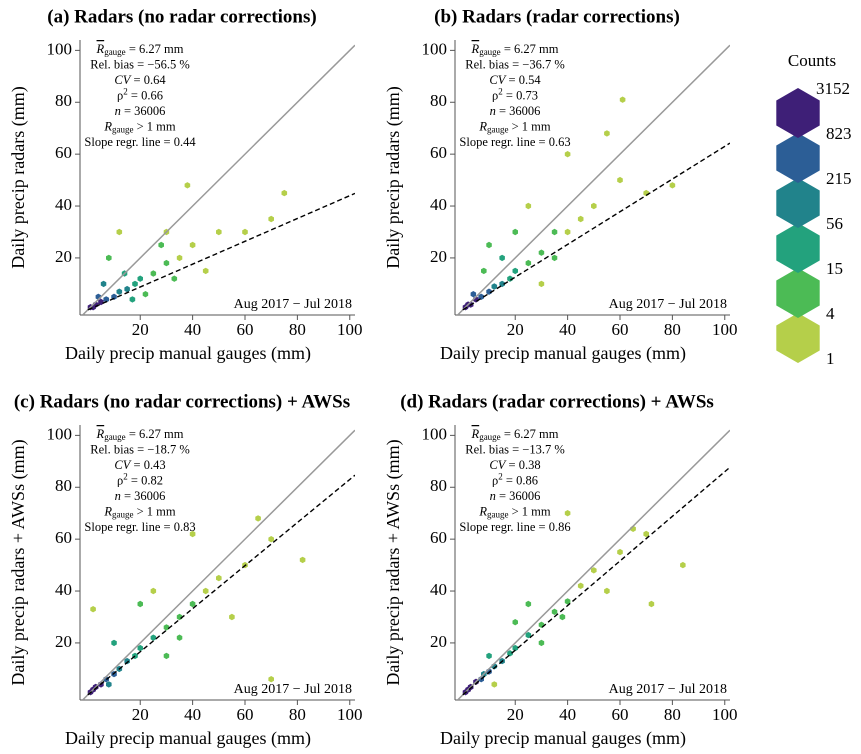 The image size is (861, 754). Describe the element at coordinates (140, 449) in the screenshot. I see `stat-line: Rel. bias = −18.7 %` at that location.